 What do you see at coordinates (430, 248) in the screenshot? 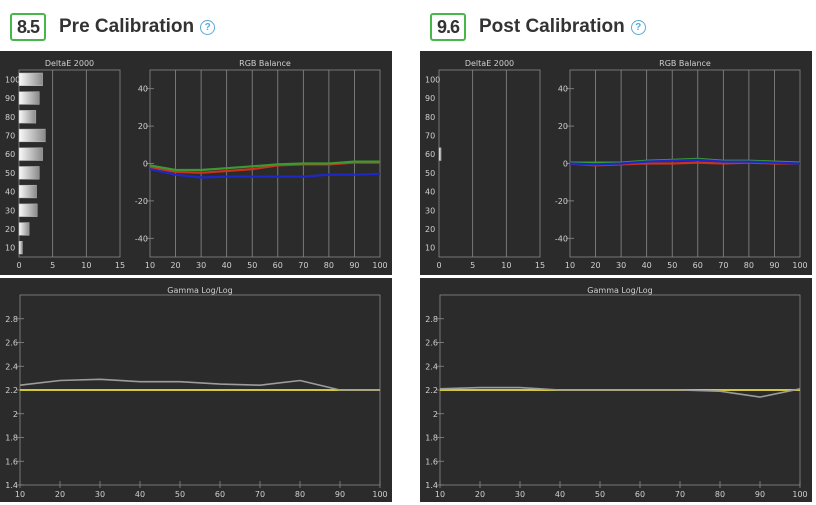
I see `deltae-y-level-label: 10` at bounding box center [430, 248].